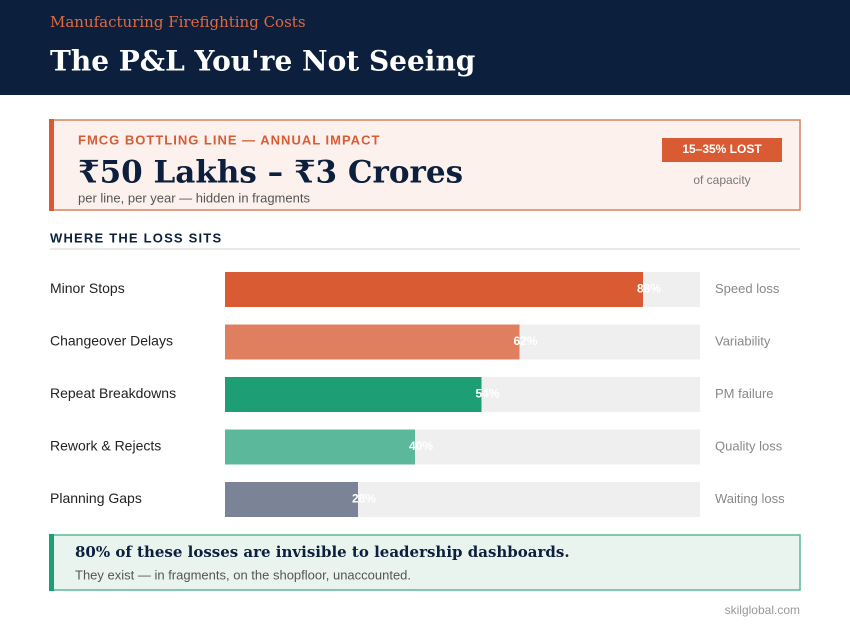  What do you see at coordinates (87, 288) in the screenshot?
I see `category-label: Minor Stops` at bounding box center [87, 288].